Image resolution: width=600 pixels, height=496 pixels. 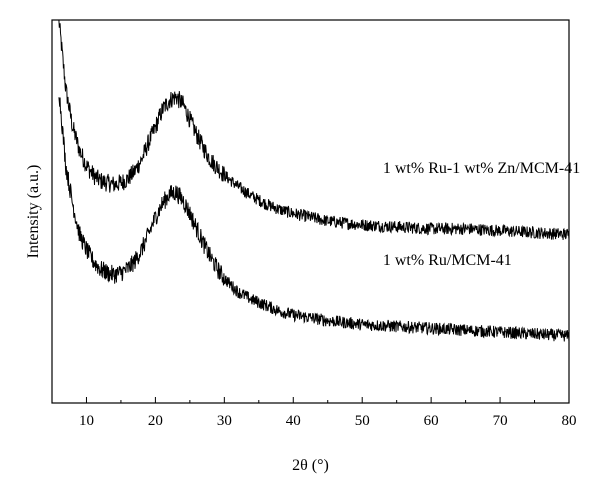 What do you see at coordinates (310, 465) in the screenshot?
I see `x-axis-title: 2θ (°)` at bounding box center [310, 465].